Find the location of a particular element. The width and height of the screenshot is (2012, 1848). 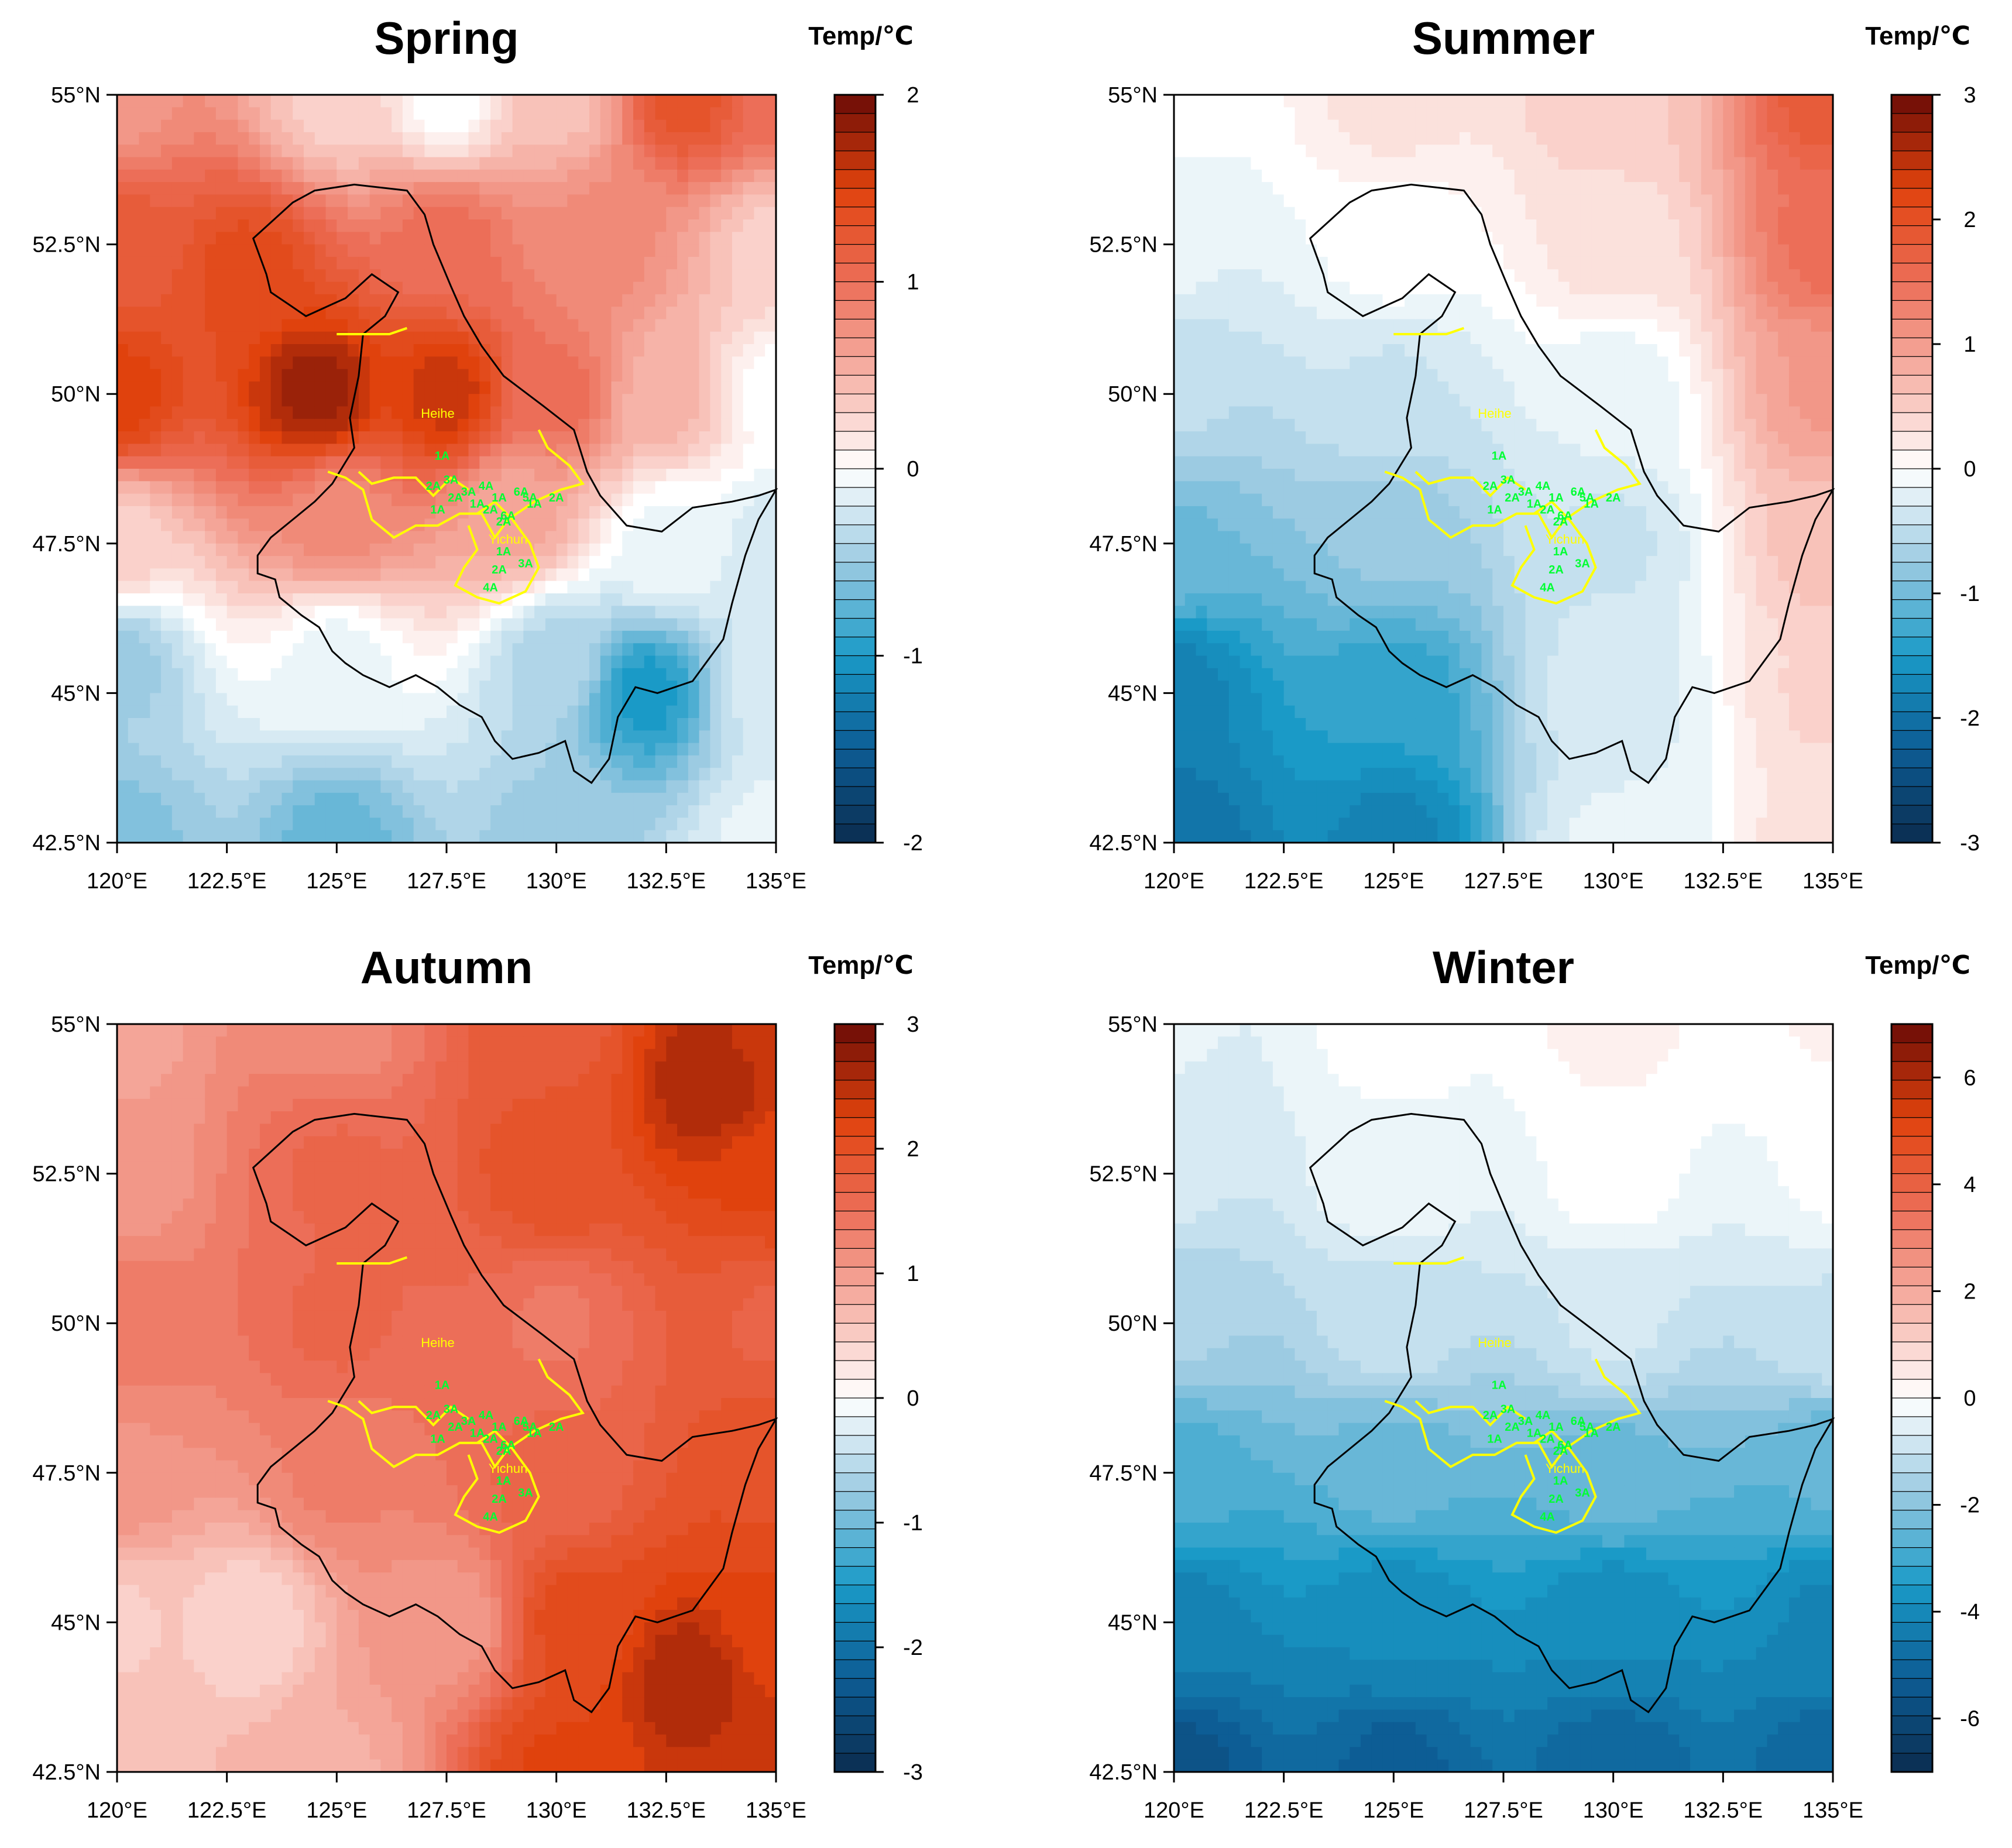

autumn-colorbar-tick-label: 2 is located at coordinates (913, 1149).